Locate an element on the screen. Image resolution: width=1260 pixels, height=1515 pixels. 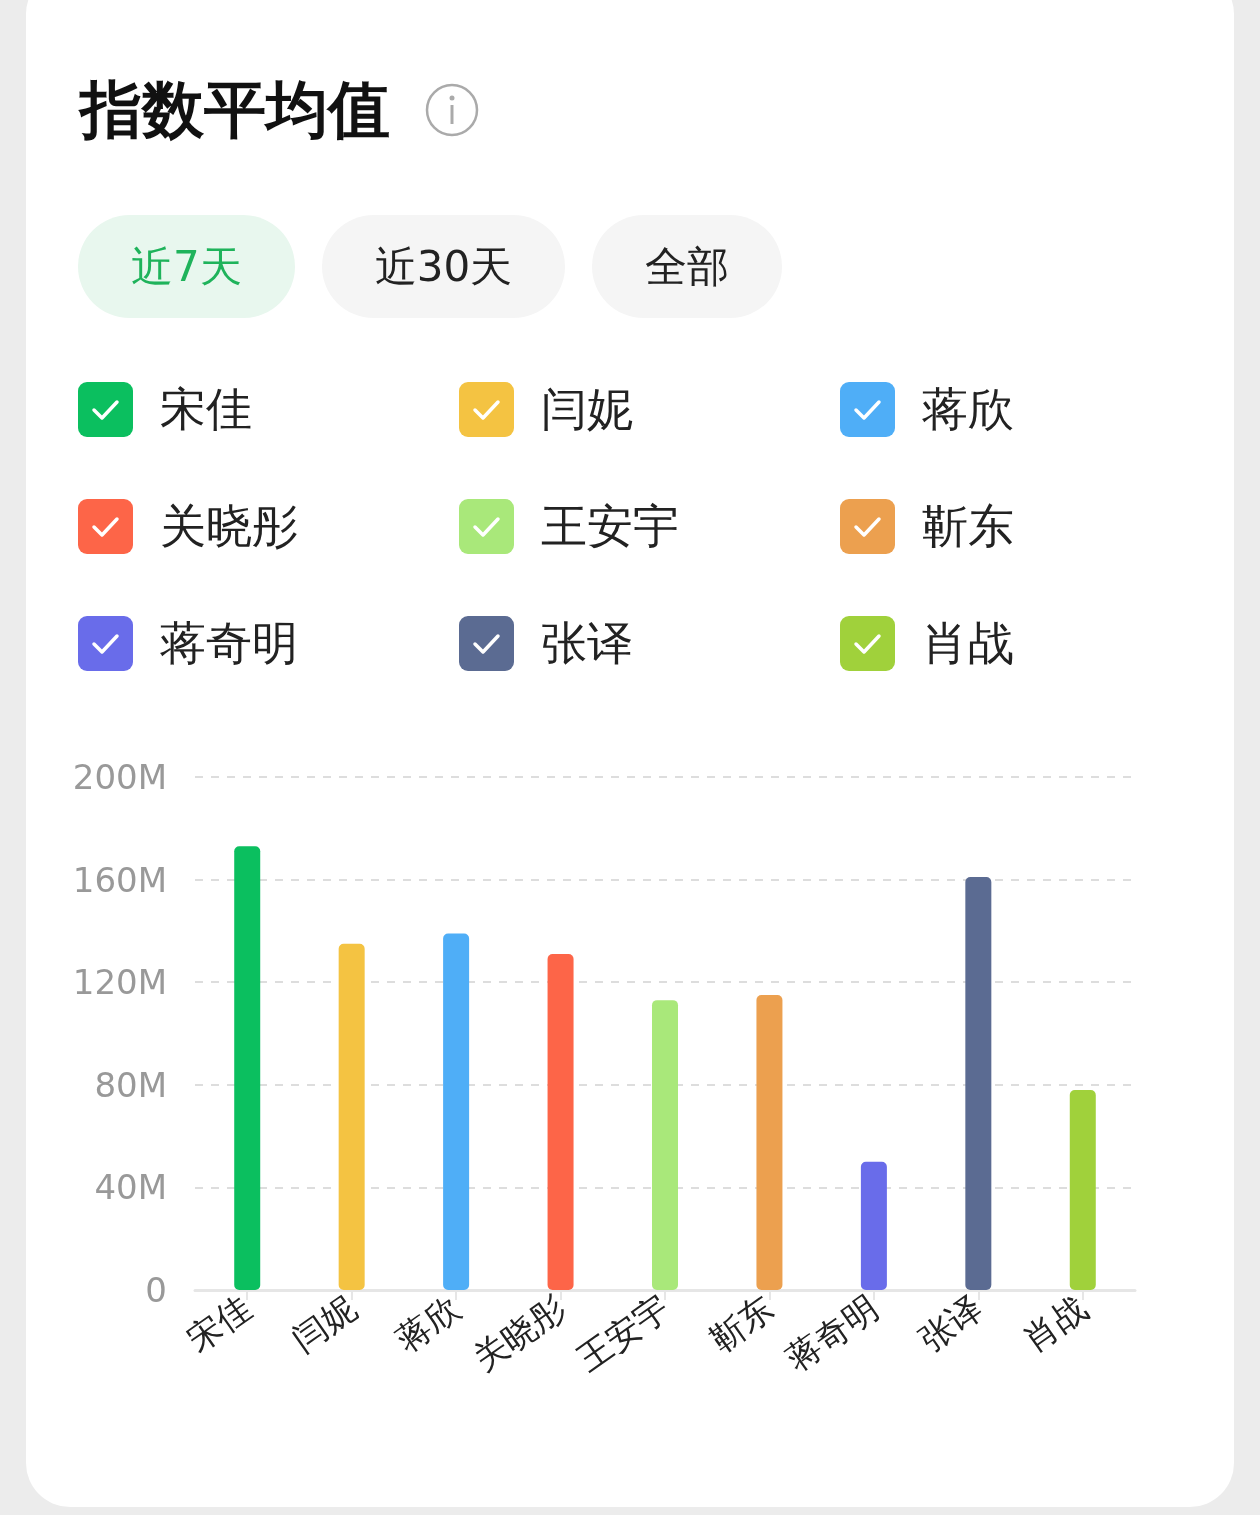
x-tick-label: 蒋奇明 is located at coordinates (832, 1333).